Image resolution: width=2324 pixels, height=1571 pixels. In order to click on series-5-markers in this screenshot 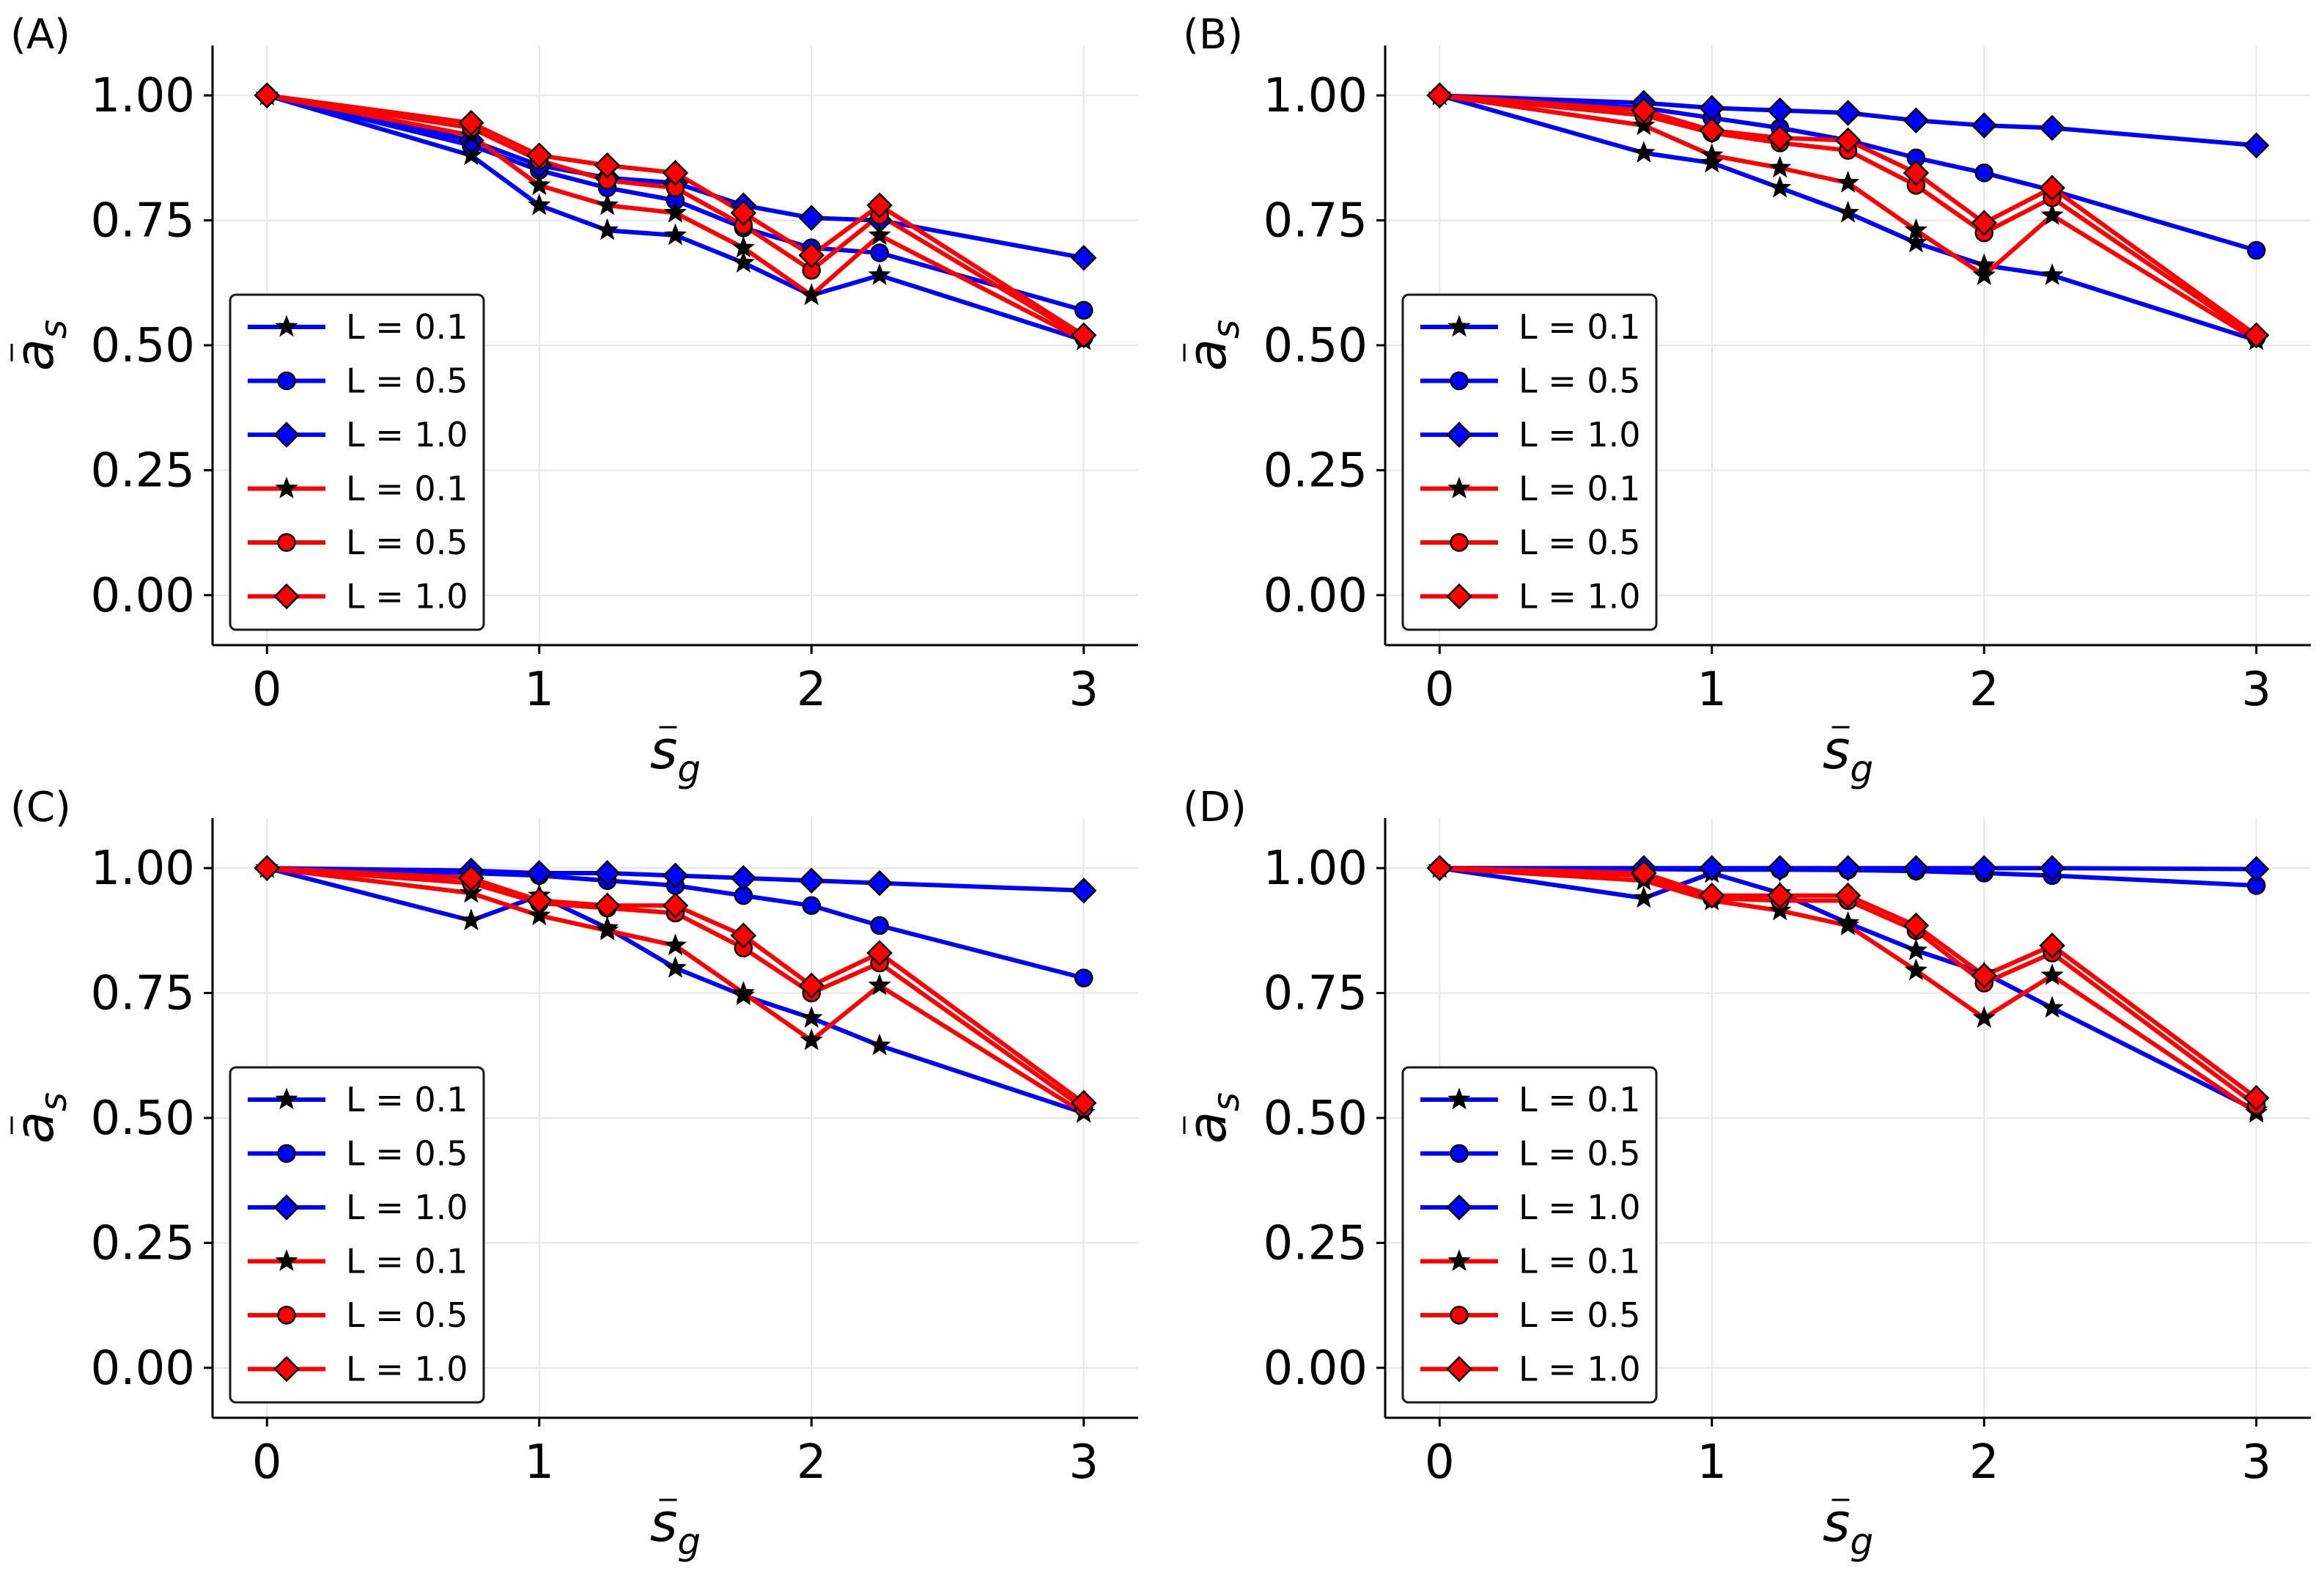, I will do `click(675, 986)`.